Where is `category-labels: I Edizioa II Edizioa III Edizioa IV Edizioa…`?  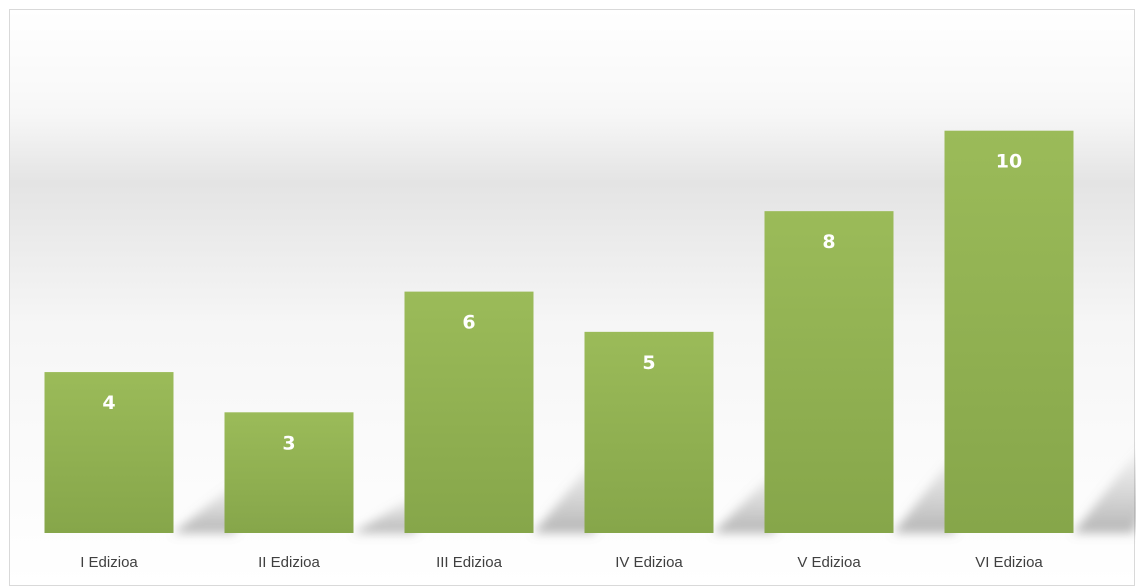 category-labels: I Edizioa II Edizioa III Edizioa IV Edizioa… is located at coordinates (561, 562).